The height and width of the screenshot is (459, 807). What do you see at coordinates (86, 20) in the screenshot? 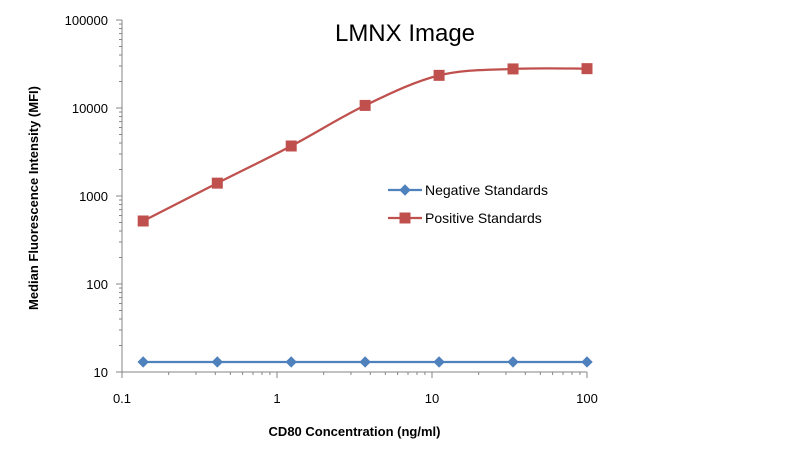
I see `y-tick-label: 100000` at bounding box center [86, 20].